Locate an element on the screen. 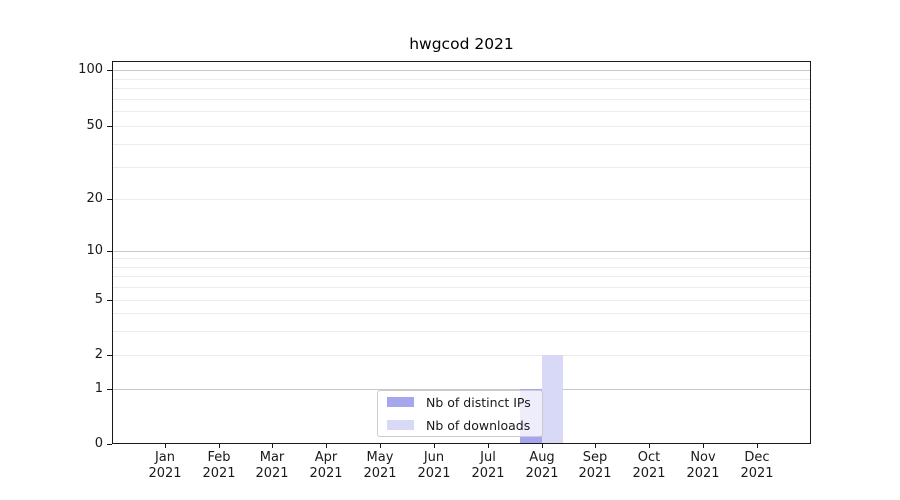 This screenshot has width=900, height=500. x-tick-label: Apr 2021 is located at coordinates (326, 465).